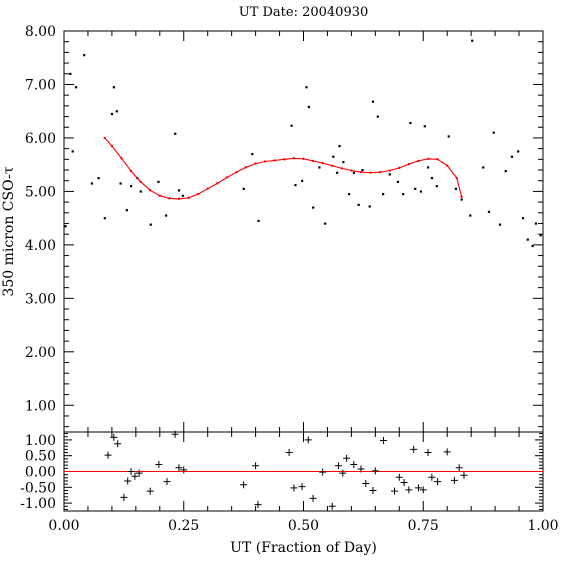  What do you see at coordinates (40, 32) in the screenshot?
I see `y-tick-label: 8.00` at bounding box center [40, 32].